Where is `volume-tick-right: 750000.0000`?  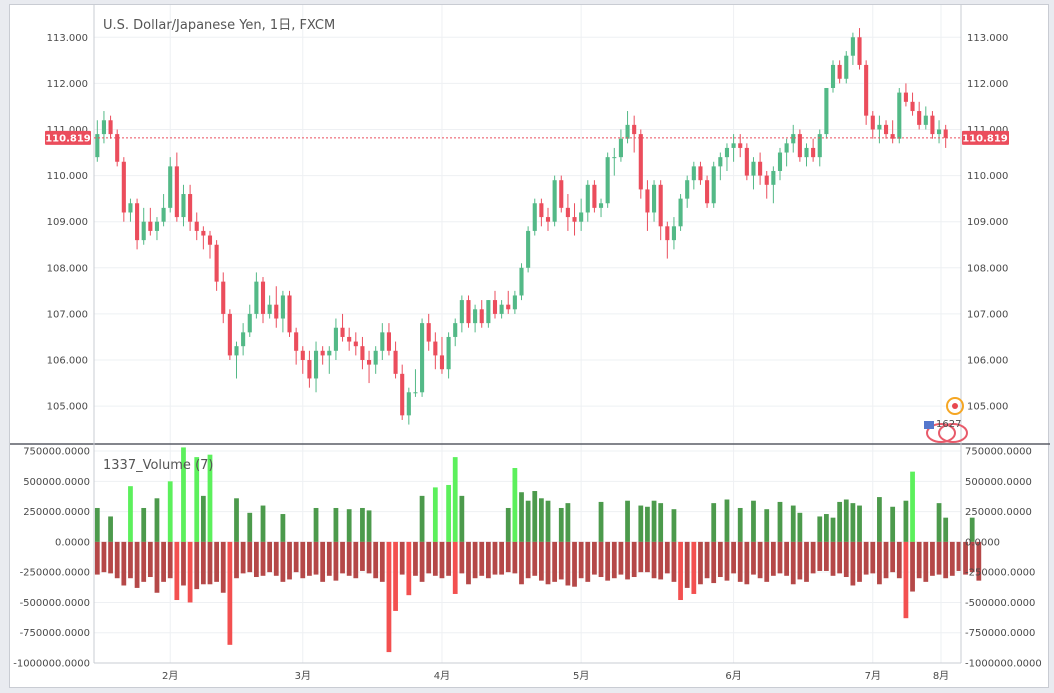 volume-tick-right: 750000.0000 is located at coordinates (998, 452).